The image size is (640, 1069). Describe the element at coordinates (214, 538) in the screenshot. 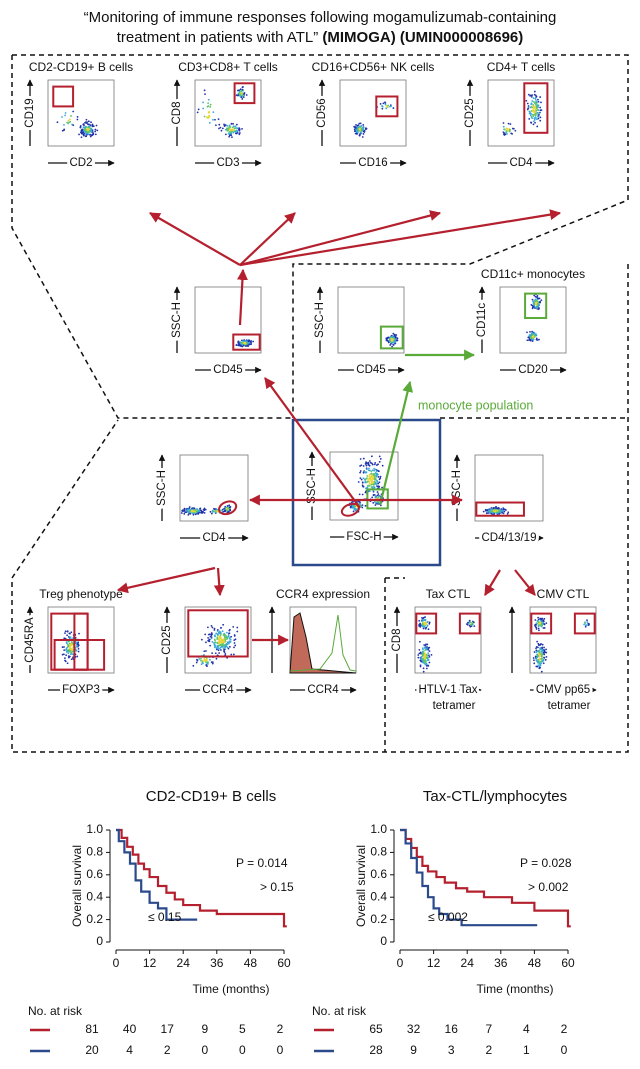

I see `x-axis-label: CD4` at that location.